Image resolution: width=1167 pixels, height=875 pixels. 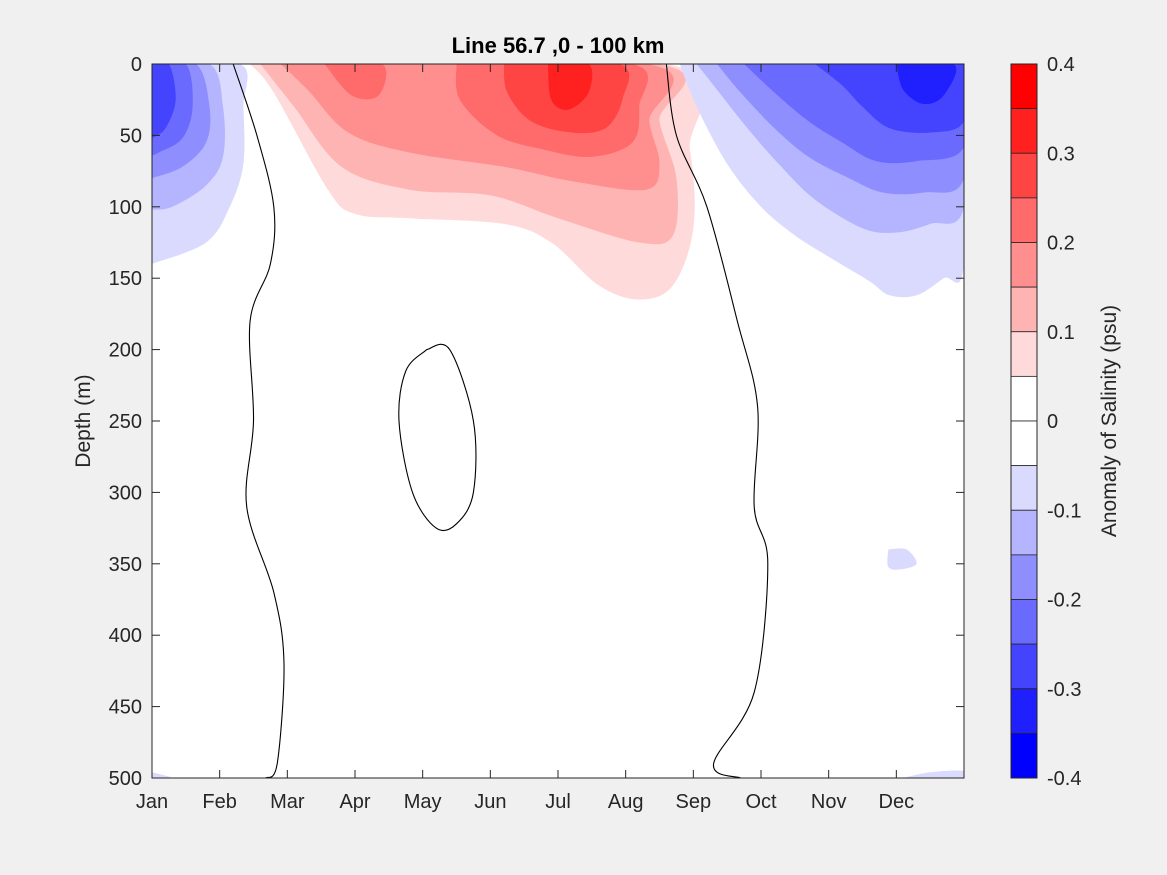 I want to click on x-tick-label: Jun, so click(x=490, y=802).